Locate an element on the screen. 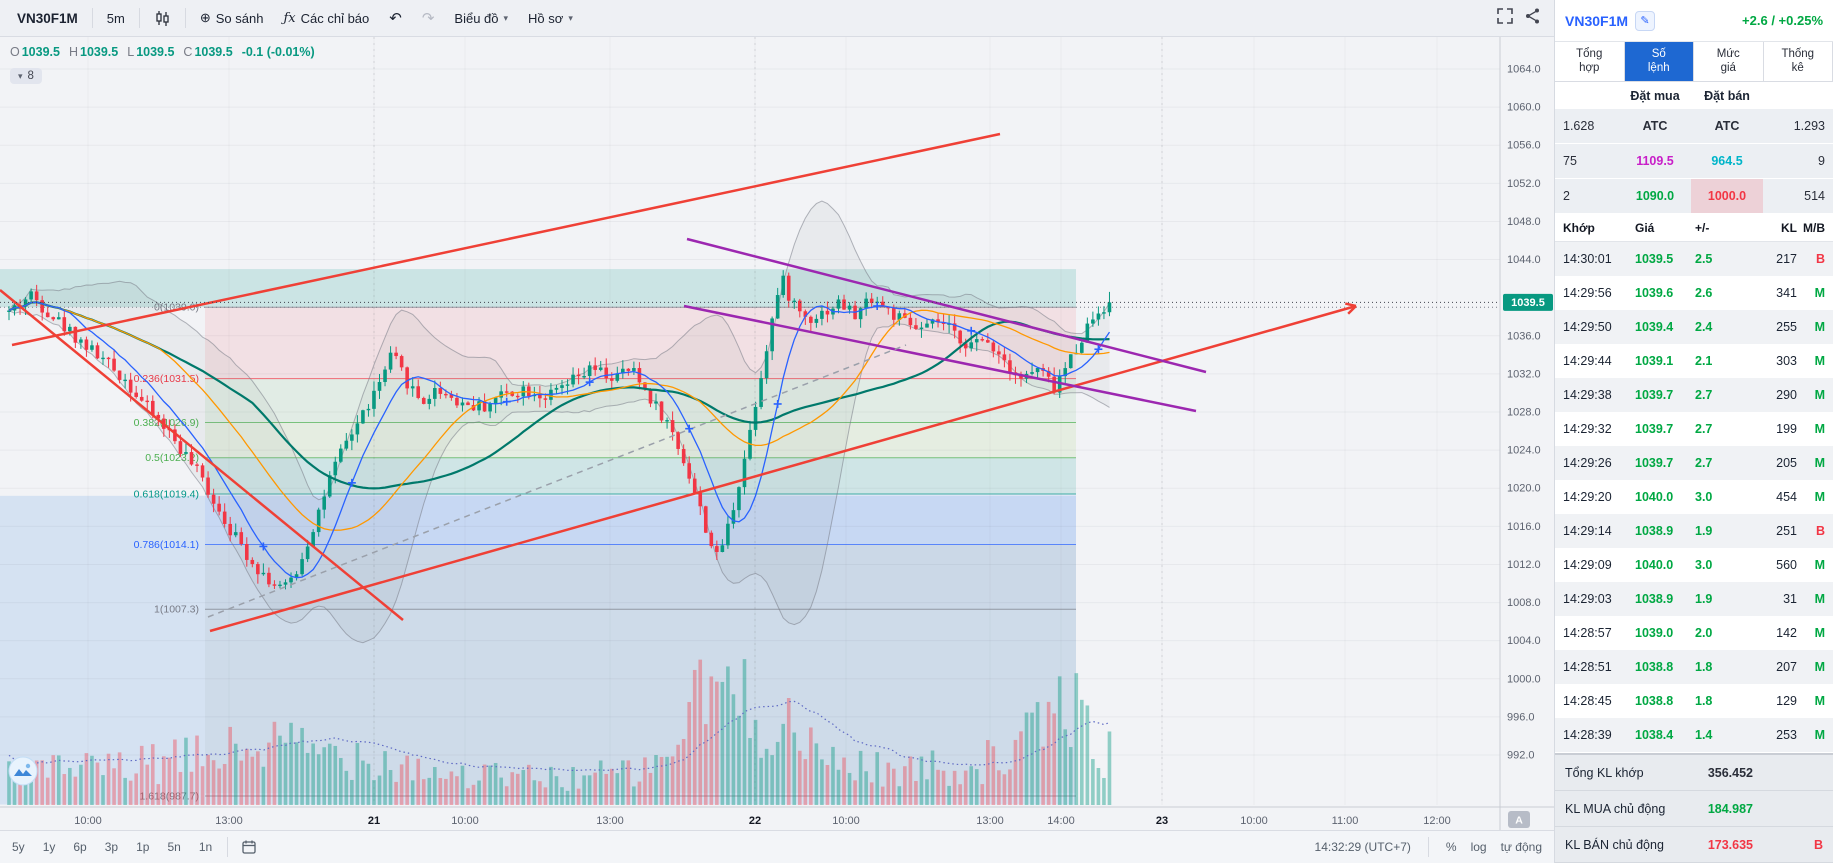 This screenshot has width=1833, height=863. svg-text: 13:00 is located at coordinates (229, 821).